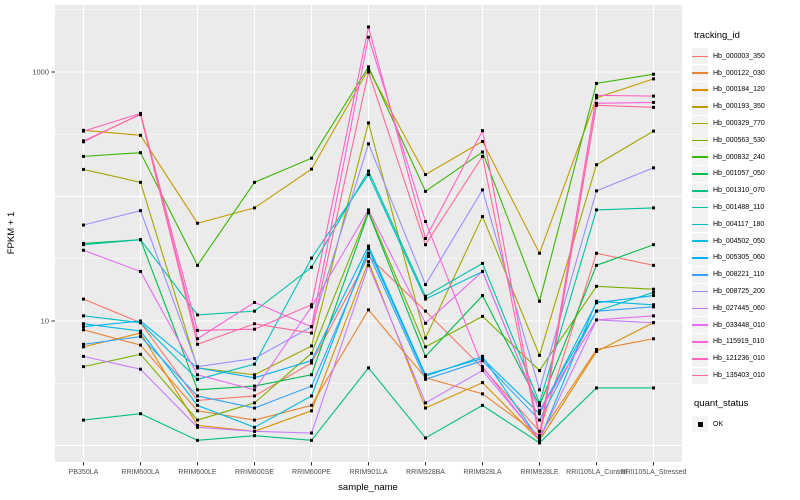  Describe the element at coordinates (717, 35) in the screenshot. I see `legend-title-tracking-id: tracking_id` at that location.